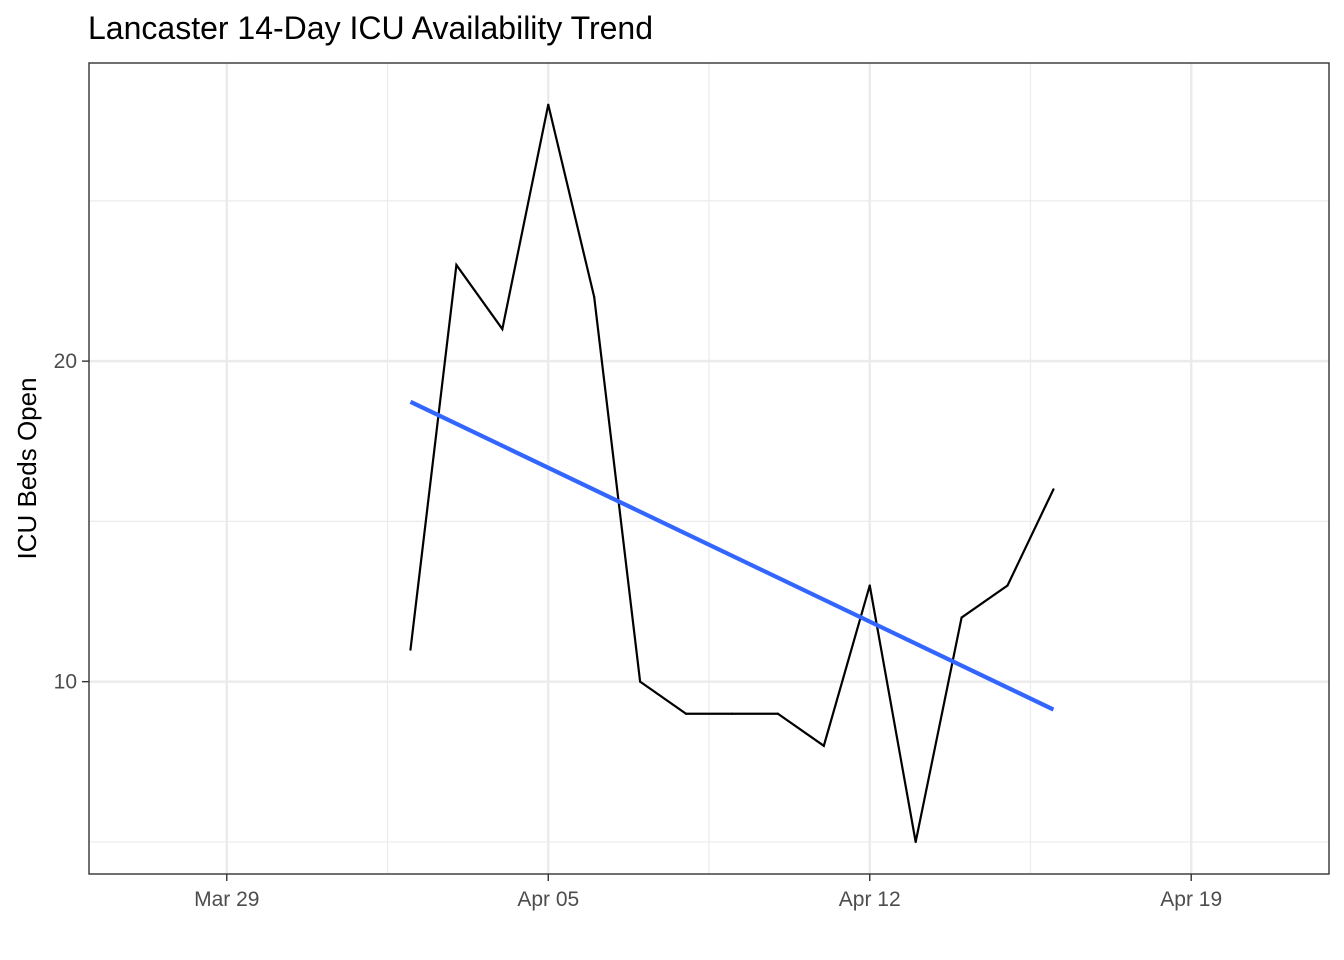 The width and height of the screenshot is (1344, 960). I want to click on y-tick-label: 20, so click(65, 361).